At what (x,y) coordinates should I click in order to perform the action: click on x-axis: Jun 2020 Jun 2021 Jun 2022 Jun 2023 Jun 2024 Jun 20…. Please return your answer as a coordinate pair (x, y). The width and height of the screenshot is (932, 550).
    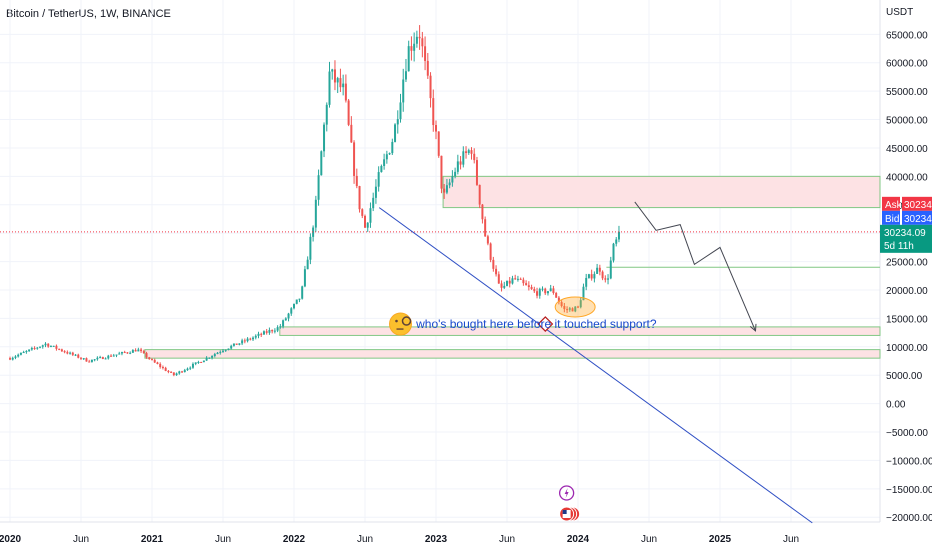
    Looking at the image, I should click on (399, 539).